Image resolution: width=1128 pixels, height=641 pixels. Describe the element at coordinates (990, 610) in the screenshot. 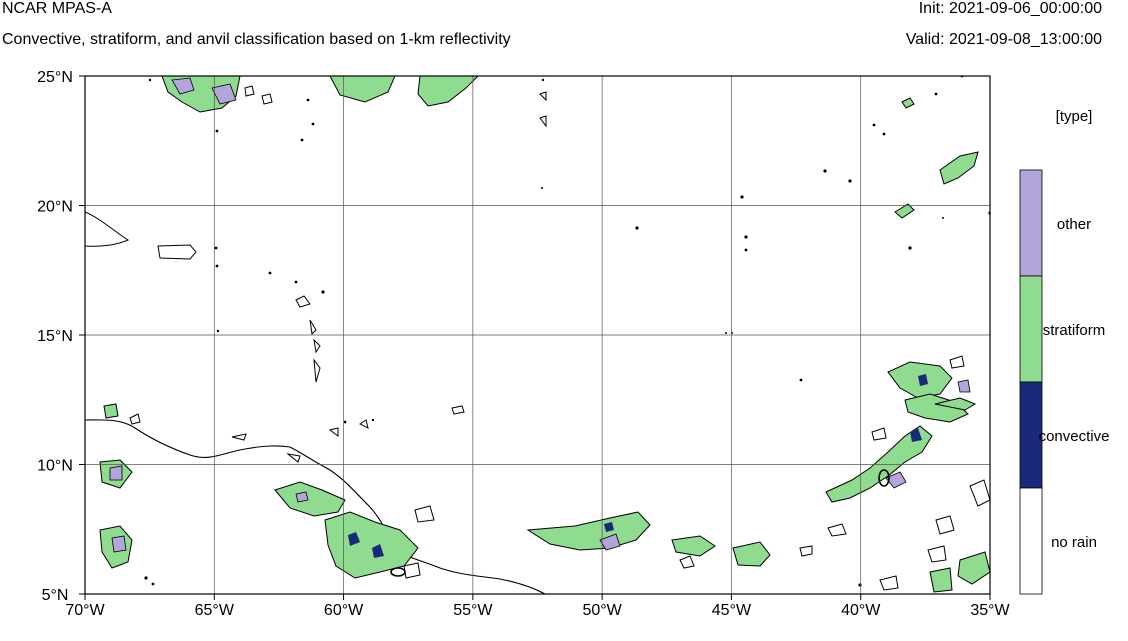

I see `x-tick-label: 35°W` at that location.